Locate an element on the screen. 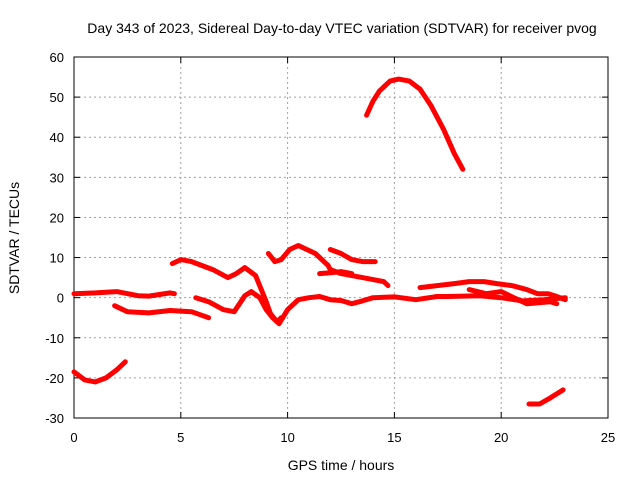 The image size is (640, 480). y-tick-label: 30 is located at coordinates (57, 177).